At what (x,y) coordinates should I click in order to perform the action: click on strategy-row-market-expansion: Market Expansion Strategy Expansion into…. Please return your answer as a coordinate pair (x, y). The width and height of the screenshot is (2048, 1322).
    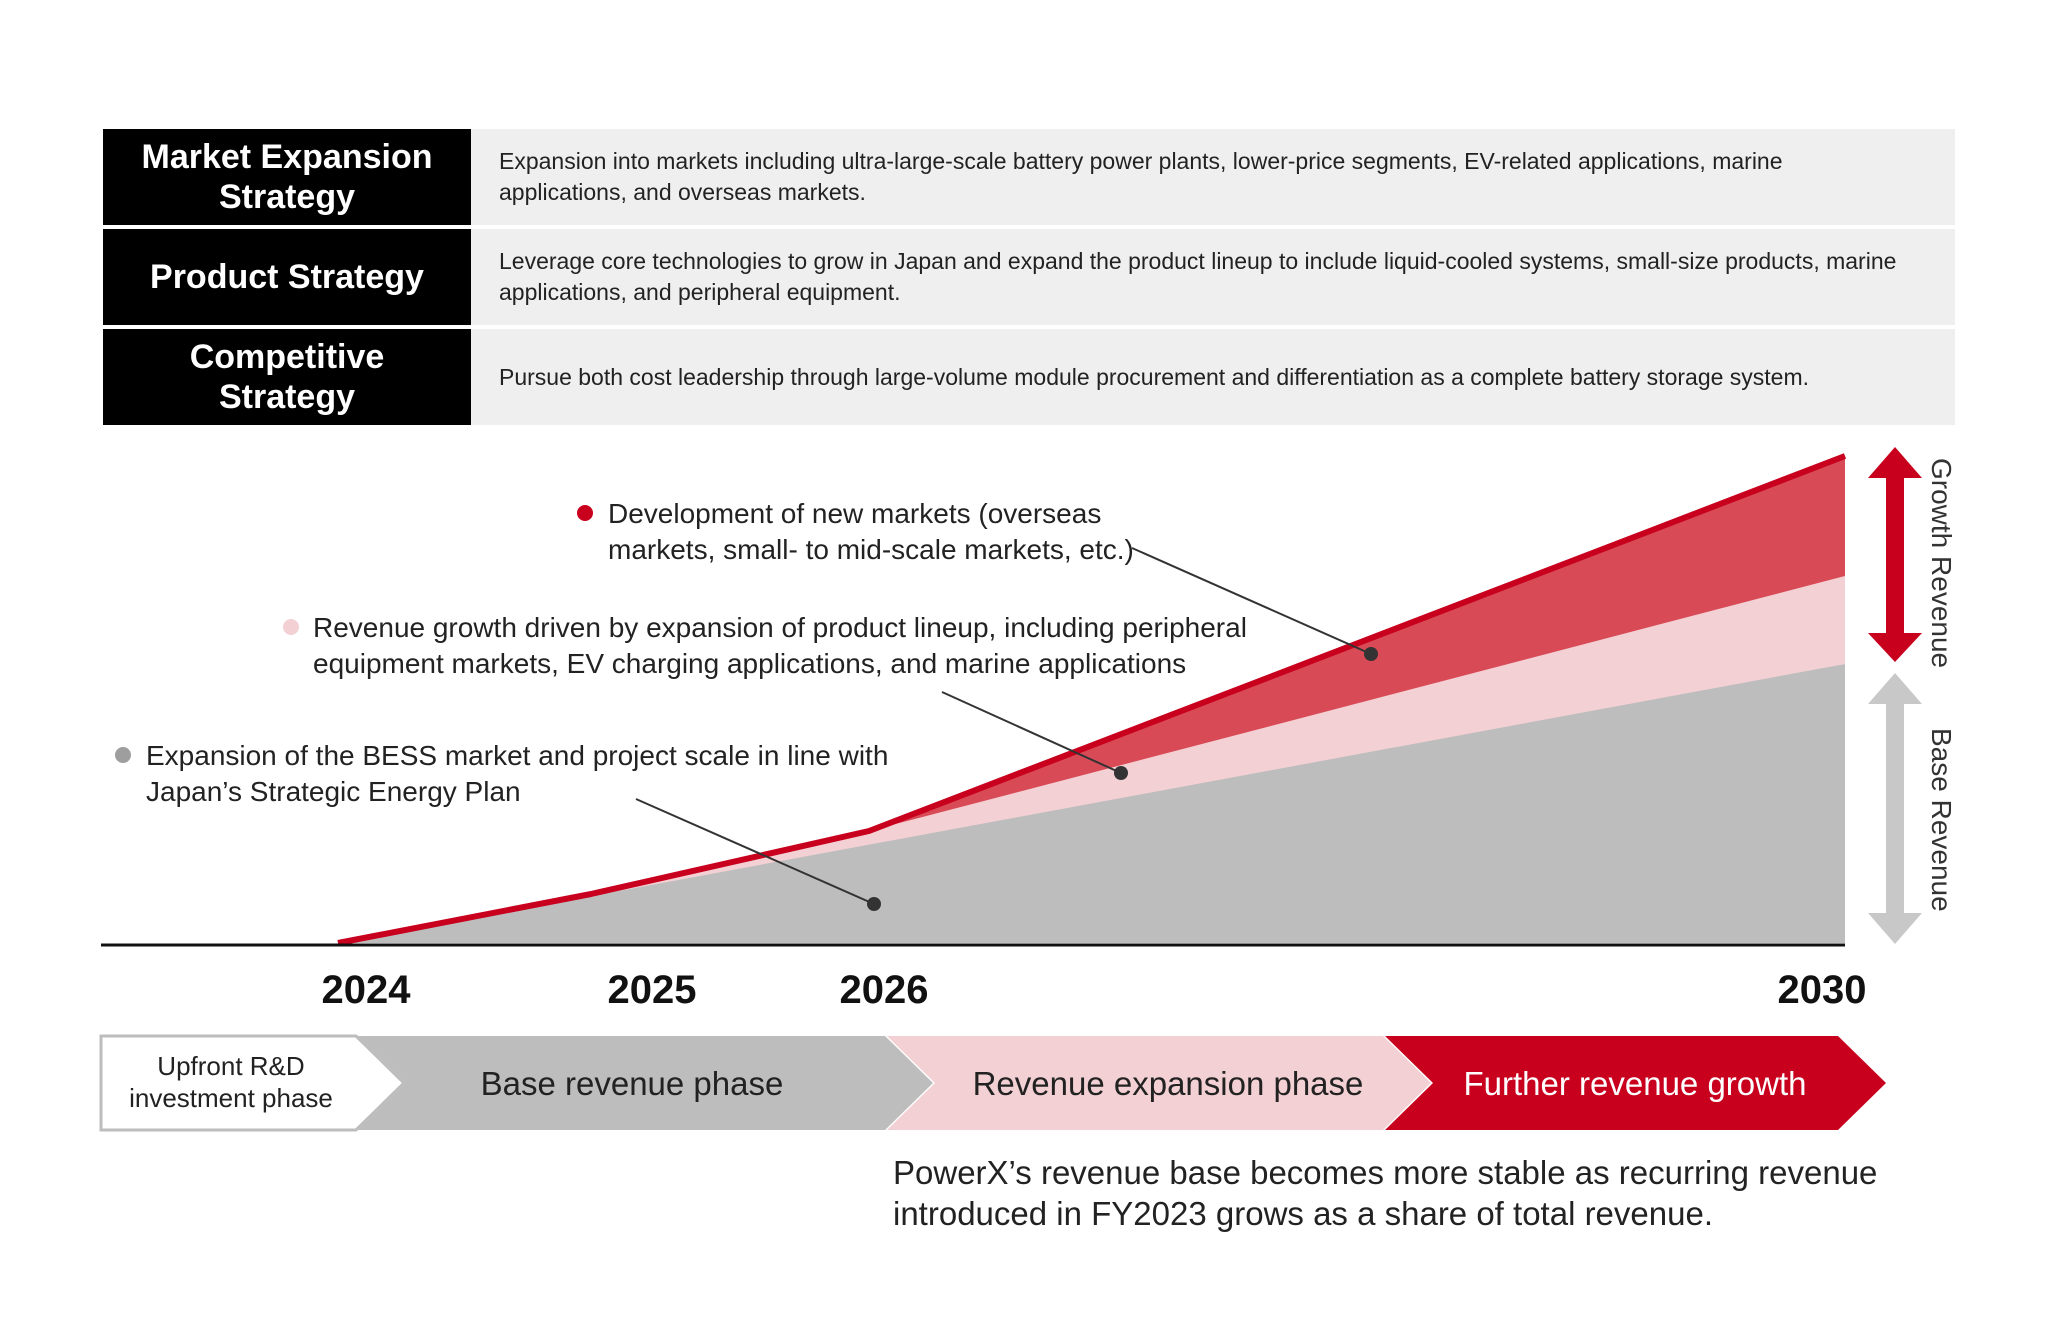
    Looking at the image, I should click on (1029, 177).